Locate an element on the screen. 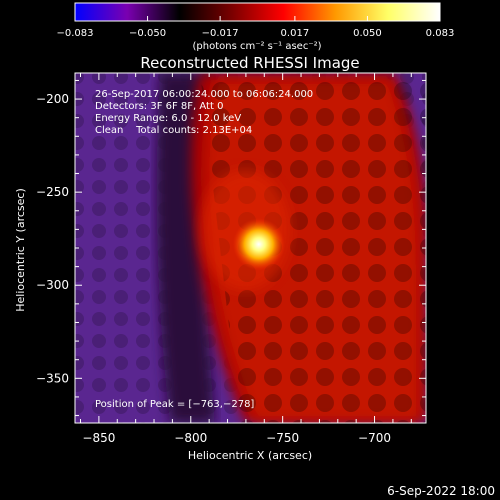 This screenshot has width=500, height=500. colorbar-tick-label: 0.050 is located at coordinates (367, 33).